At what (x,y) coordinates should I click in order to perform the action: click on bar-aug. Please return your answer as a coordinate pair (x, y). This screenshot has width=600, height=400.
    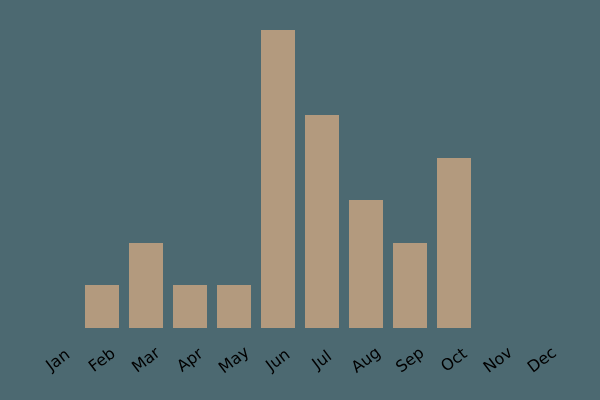
    Looking at the image, I should click on (366, 264).